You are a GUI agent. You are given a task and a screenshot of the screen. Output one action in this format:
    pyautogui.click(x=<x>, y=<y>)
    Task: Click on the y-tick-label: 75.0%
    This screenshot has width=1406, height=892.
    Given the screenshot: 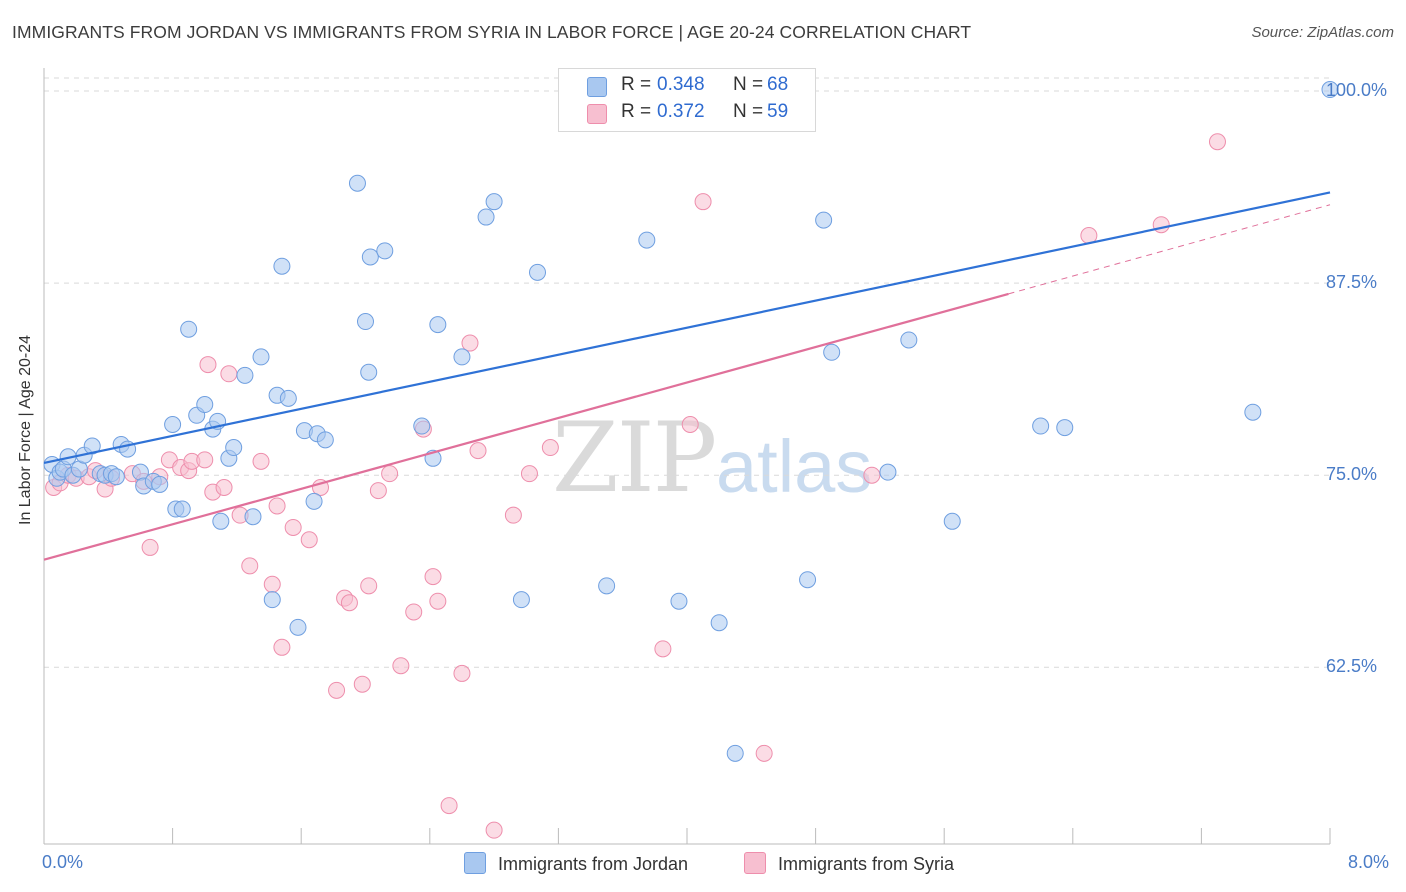 What is the action you would take?
    pyautogui.click(x=1352, y=474)
    